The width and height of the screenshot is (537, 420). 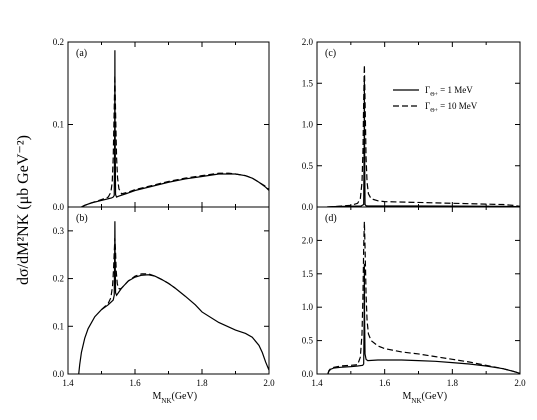 I want to click on legend: ΓΘ+ = 1 MeV ΓΘ+ = 10 MeV, so click(x=435, y=99).